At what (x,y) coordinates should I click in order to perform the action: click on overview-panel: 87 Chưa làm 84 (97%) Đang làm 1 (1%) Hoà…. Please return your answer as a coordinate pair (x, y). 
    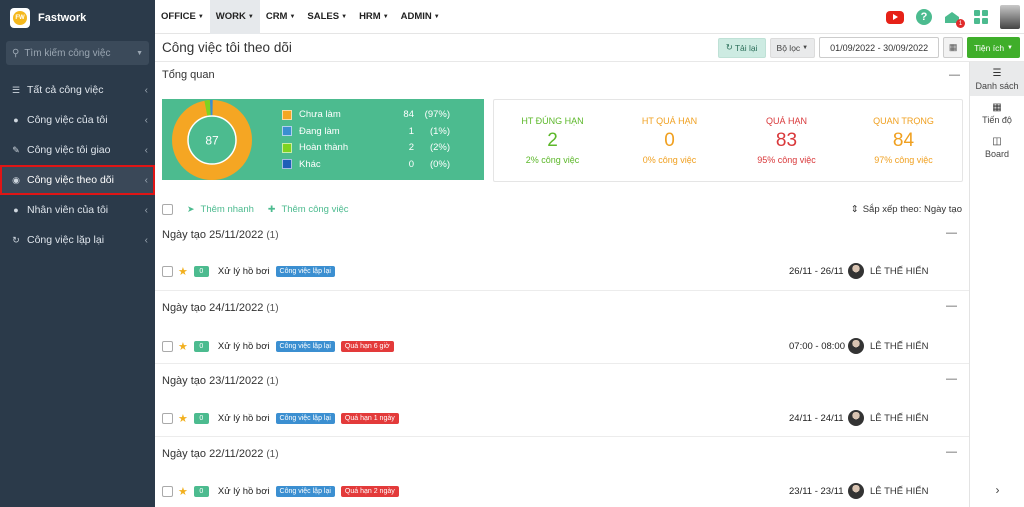
    Looking at the image, I should click on (323, 139).